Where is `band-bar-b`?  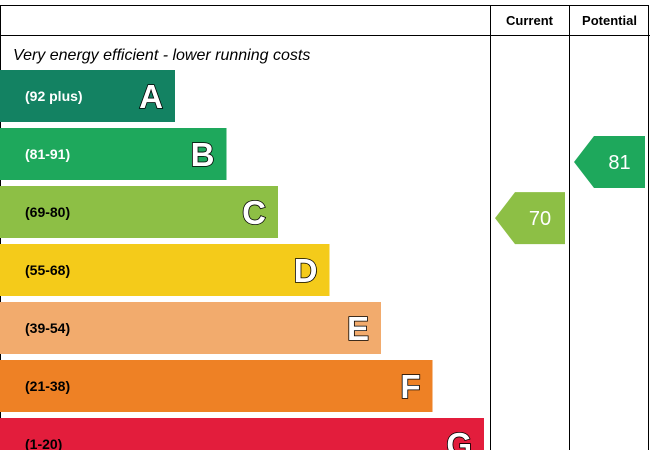 band-bar-b is located at coordinates (113, 154).